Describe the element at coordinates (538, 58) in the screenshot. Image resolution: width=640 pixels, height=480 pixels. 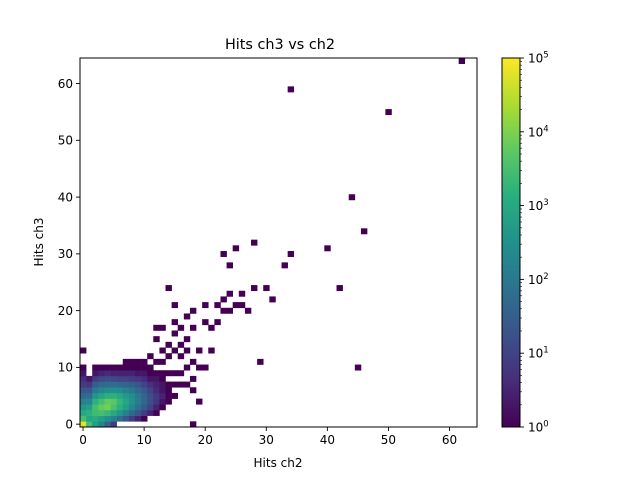
I see `colorbar-tick-label: 10⁵` at that location.